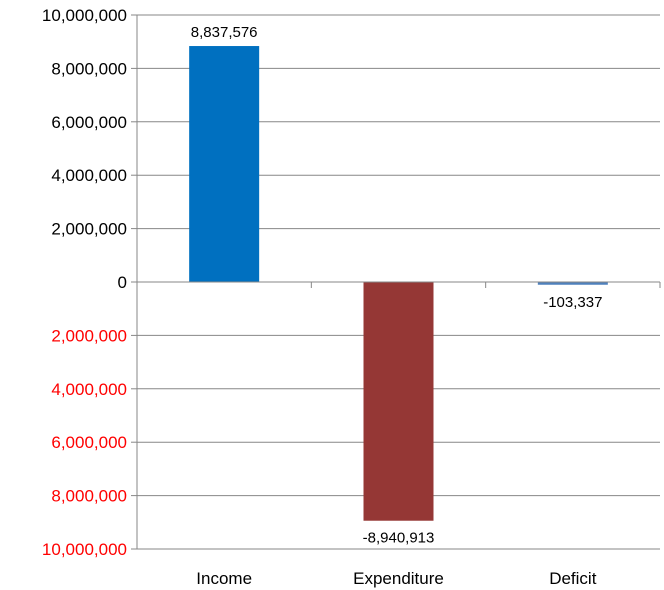  Describe the element at coordinates (122, 282) in the screenshot. I see `y-tick-label: 0` at that location.